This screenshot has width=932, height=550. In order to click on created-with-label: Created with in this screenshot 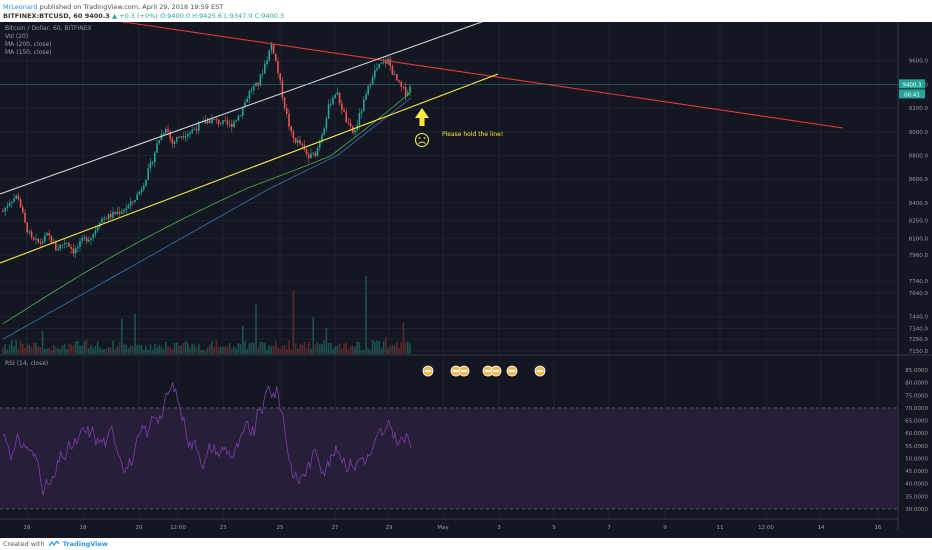, I will do `click(24, 544)`.